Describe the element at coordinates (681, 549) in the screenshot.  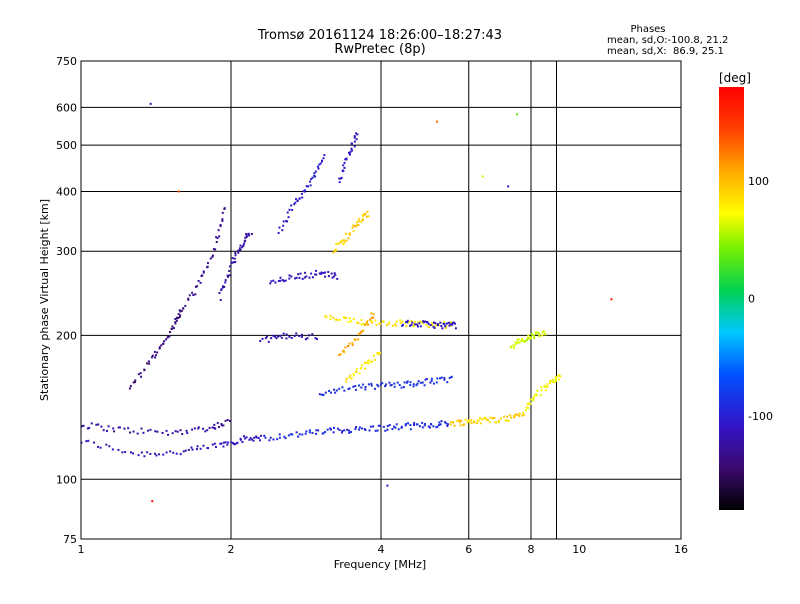
I see `x-tick-label: 16` at that location.